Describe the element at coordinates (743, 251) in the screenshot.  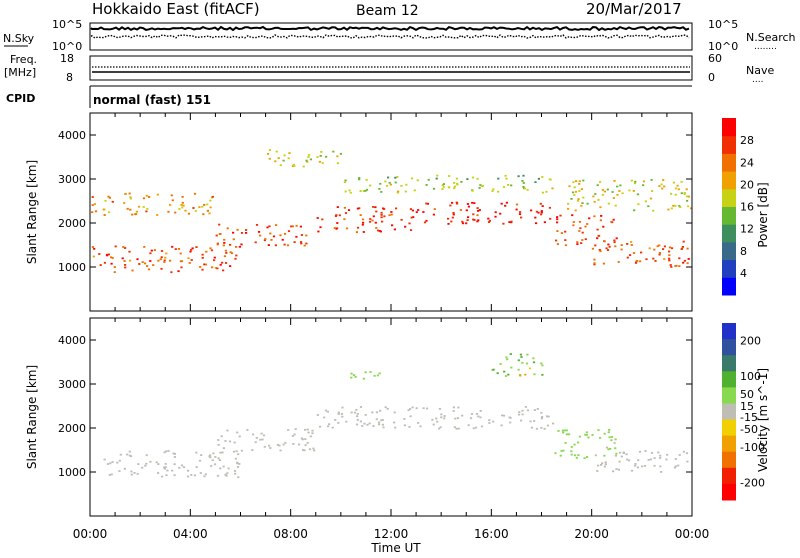
I see `colorbar-tick-label: 8` at that location.